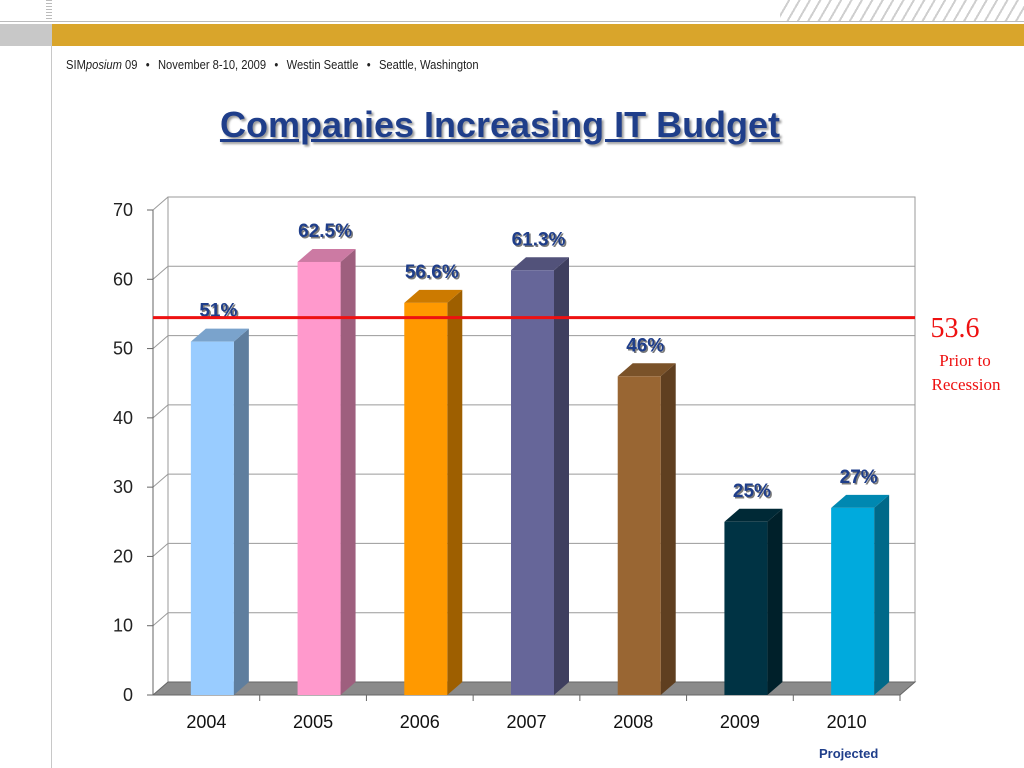 Image resolution: width=1024 pixels, height=768 pixels. Describe the element at coordinates (206, 722) in the screenshot. I see `x-tick-label: 2004` at that location.